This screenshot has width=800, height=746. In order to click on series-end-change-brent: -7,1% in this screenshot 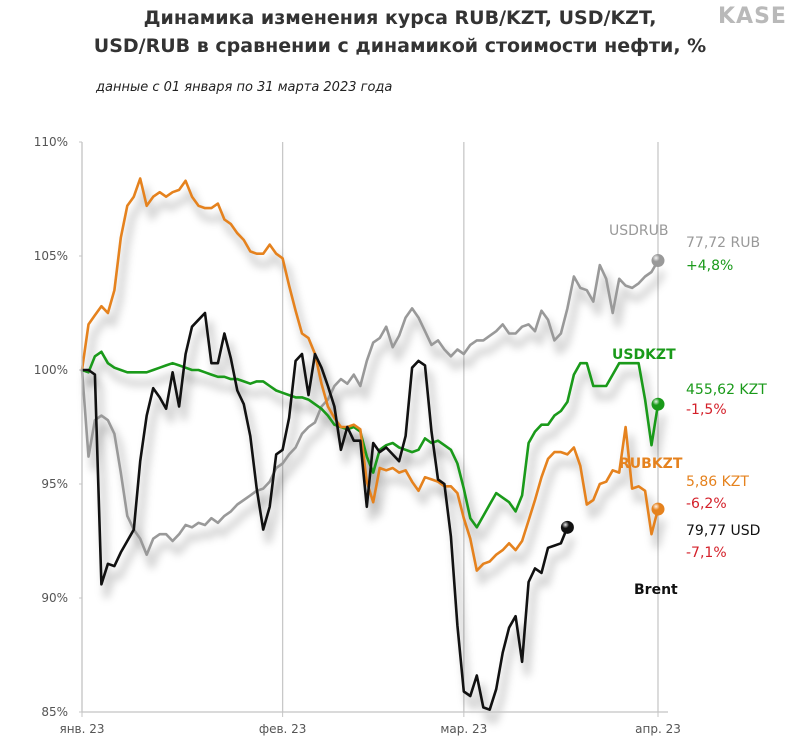, I will do `click(706, 553)`.